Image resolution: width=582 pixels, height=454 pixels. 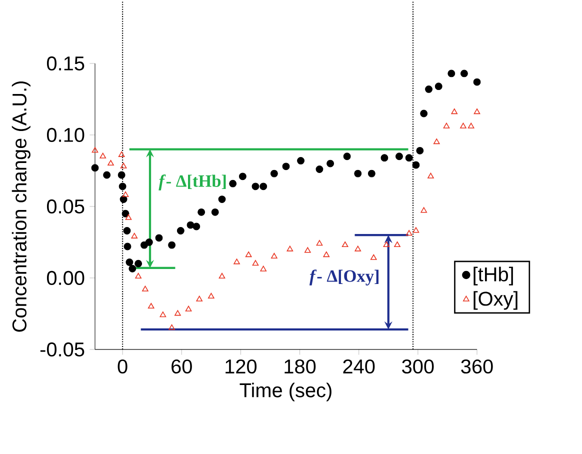 I want to click on x-tick-label: 0, so click(x=123, y=366).